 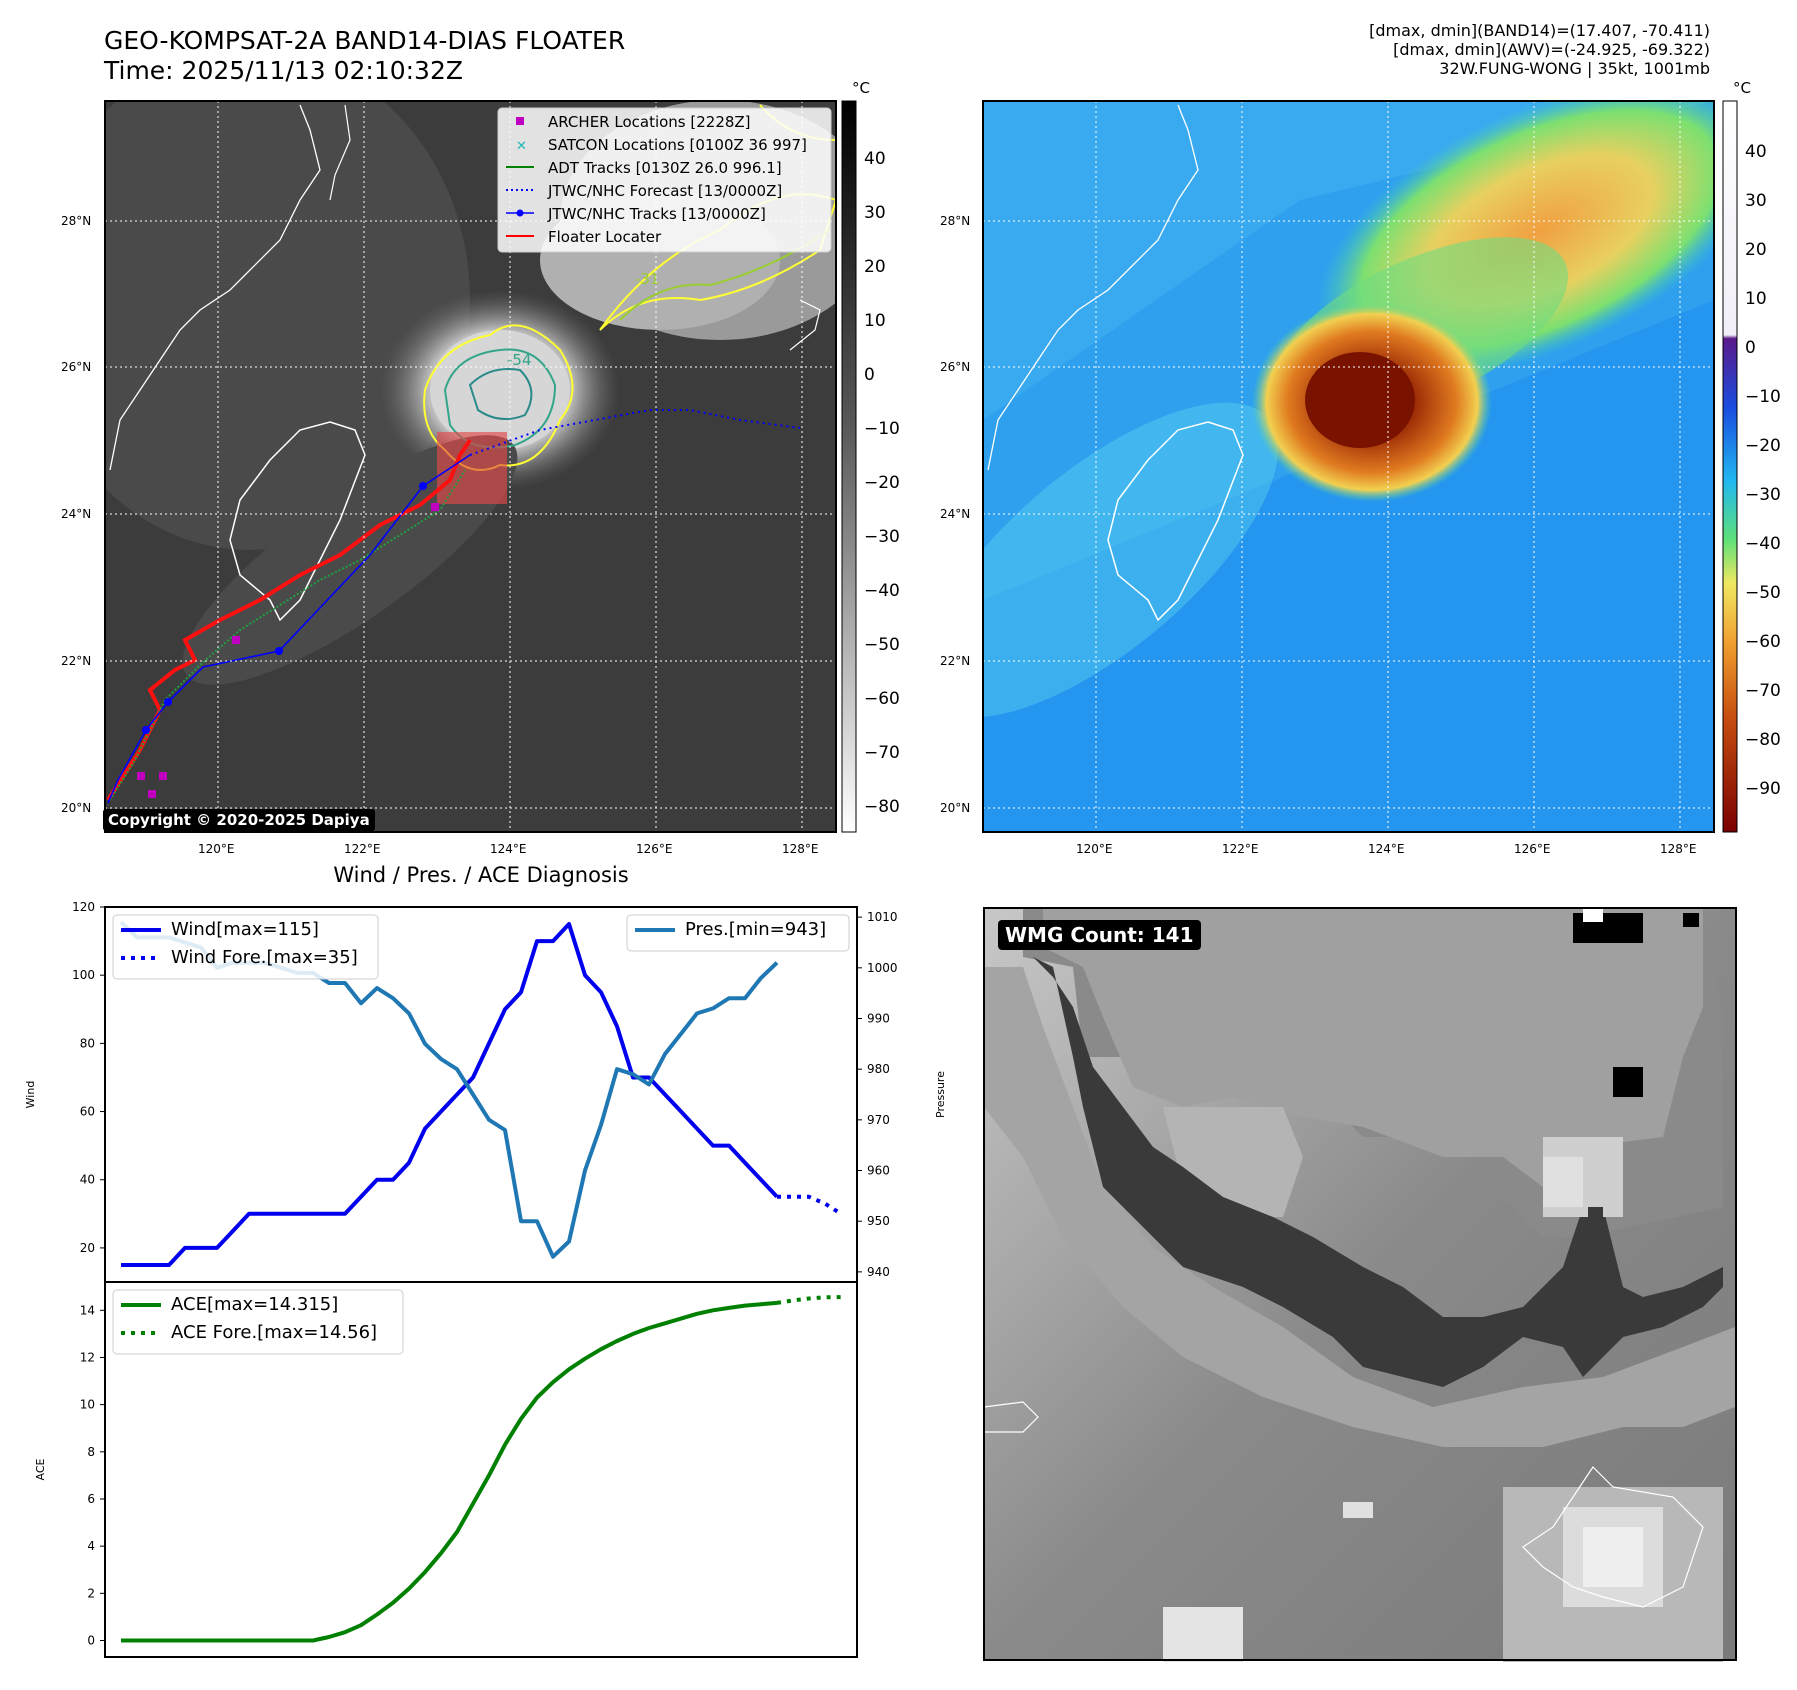 I want to click on chart-title: Wind / Pres. / ACE Diagnosis, so click(x=480, y=875).